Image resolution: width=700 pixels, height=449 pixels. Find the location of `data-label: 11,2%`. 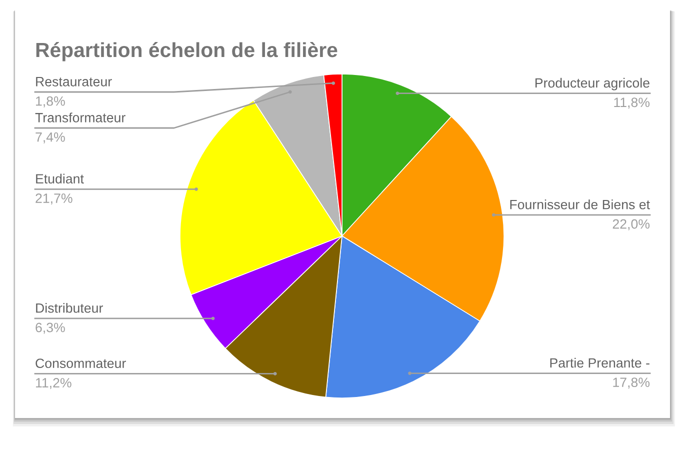

data-label: 11,2% is located at coordinates (54, 384).